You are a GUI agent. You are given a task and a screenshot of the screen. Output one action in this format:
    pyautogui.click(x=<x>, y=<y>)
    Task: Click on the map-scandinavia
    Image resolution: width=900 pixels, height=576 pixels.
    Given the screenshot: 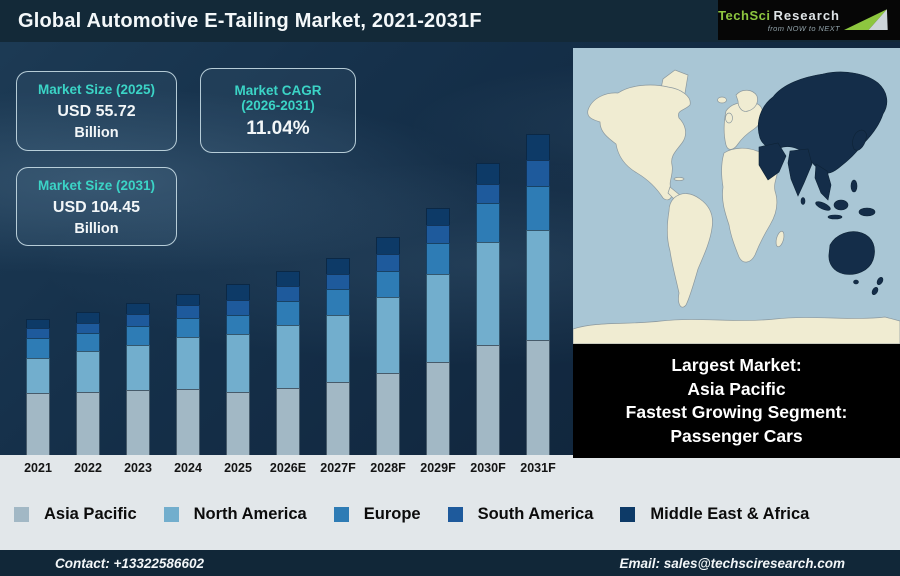 What is the action you would take?
    pyautogui.click(x=746, y=100)
    